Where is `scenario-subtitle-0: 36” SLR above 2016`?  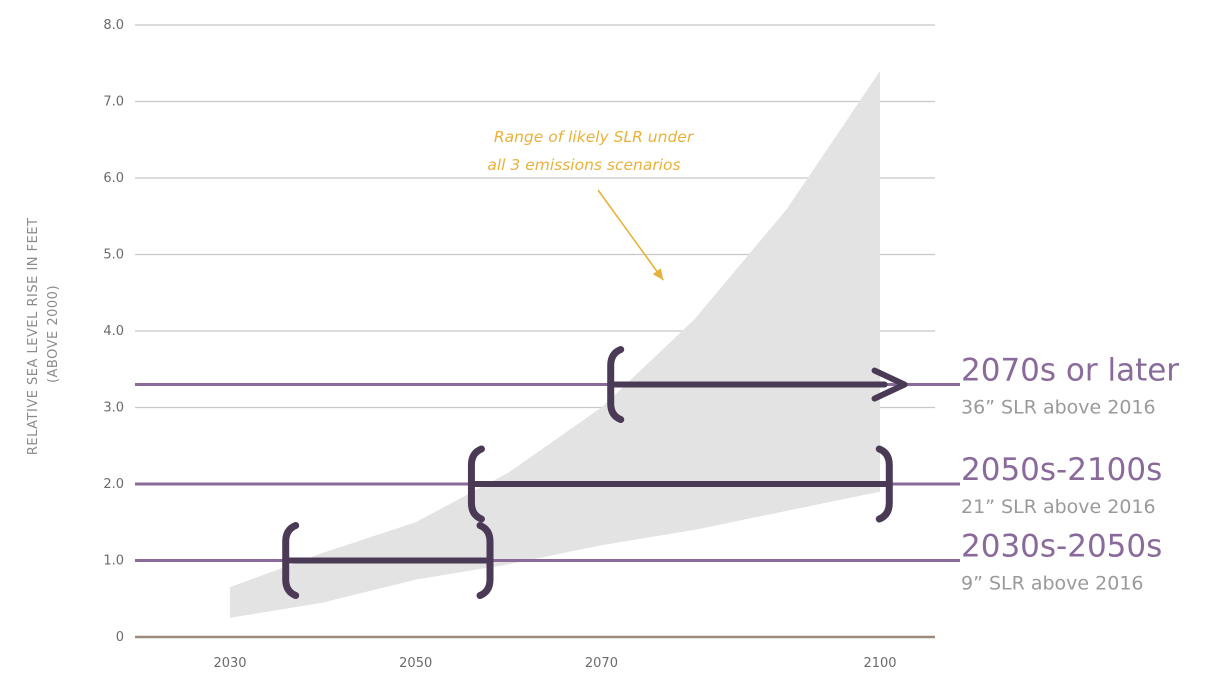
scenario-subtitle-0: 36” SLR above 2016 is located at coordinates (1058, 408).